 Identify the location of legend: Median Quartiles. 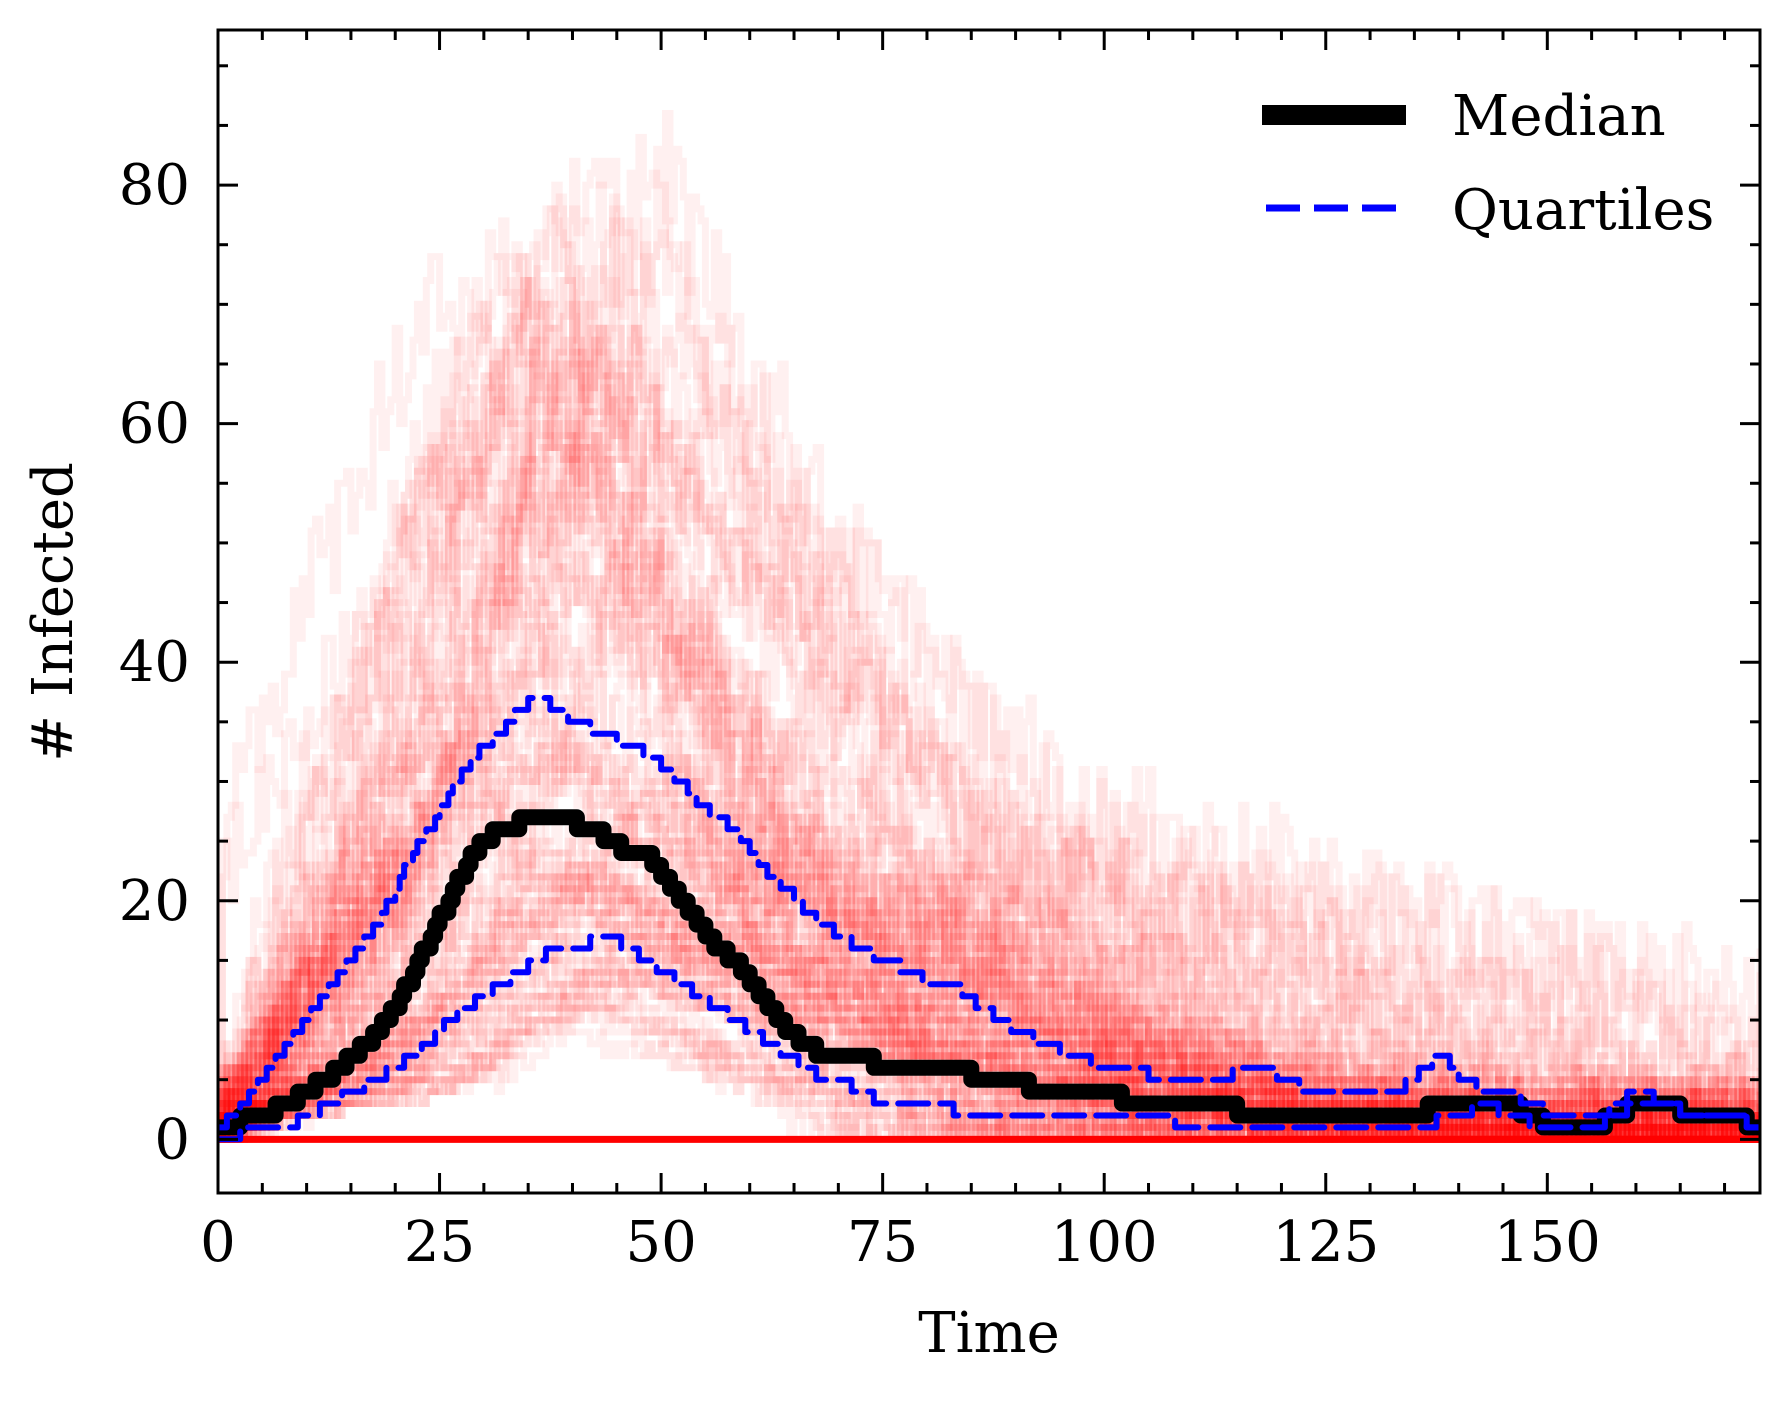
(1488, 163).